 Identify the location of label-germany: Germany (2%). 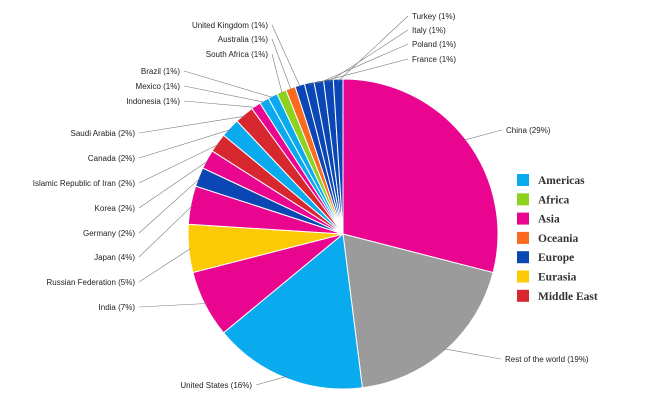
(109, 233).